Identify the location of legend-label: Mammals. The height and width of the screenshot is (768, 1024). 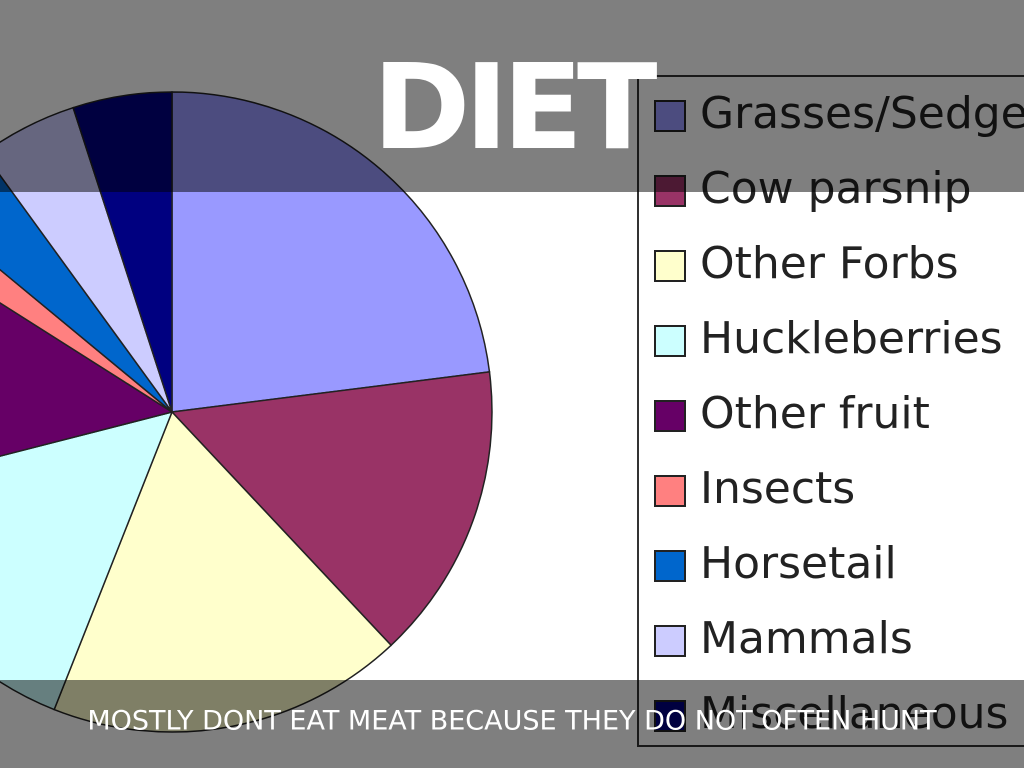
(806, 638).